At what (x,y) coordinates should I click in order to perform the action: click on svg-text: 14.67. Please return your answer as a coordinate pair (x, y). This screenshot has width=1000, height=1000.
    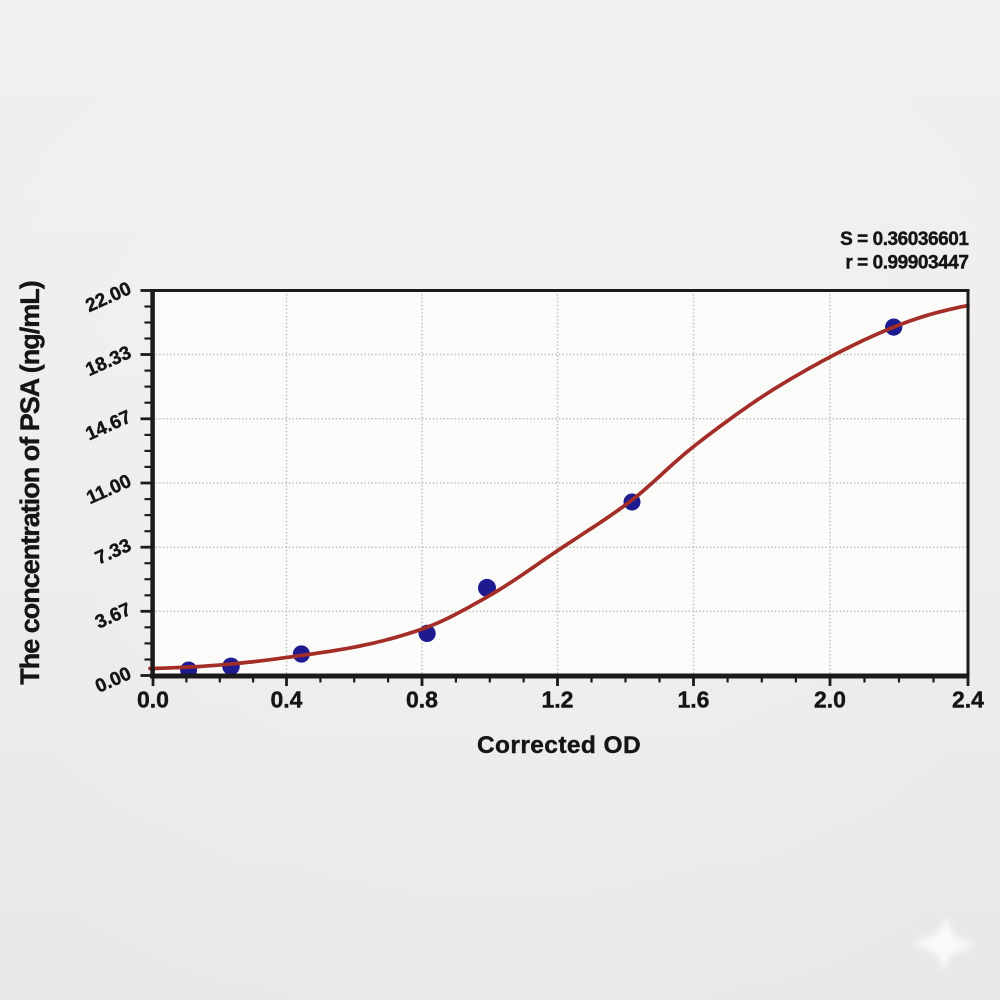
    Looking at the image, I should click on (109, 426).